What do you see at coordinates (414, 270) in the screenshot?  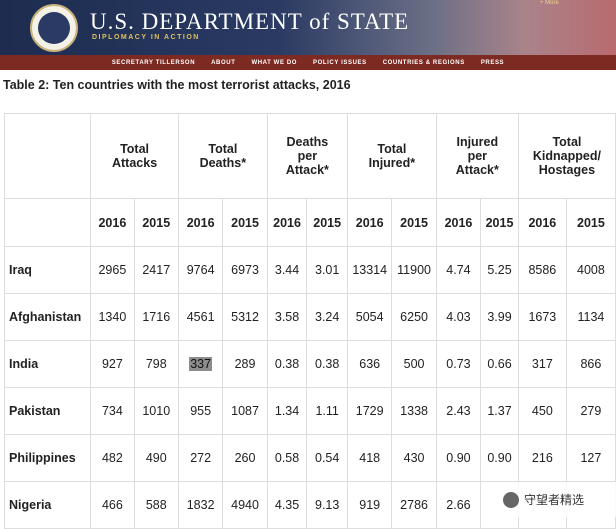 I see `value-cell: 11900` at bounding box center [414, 270].